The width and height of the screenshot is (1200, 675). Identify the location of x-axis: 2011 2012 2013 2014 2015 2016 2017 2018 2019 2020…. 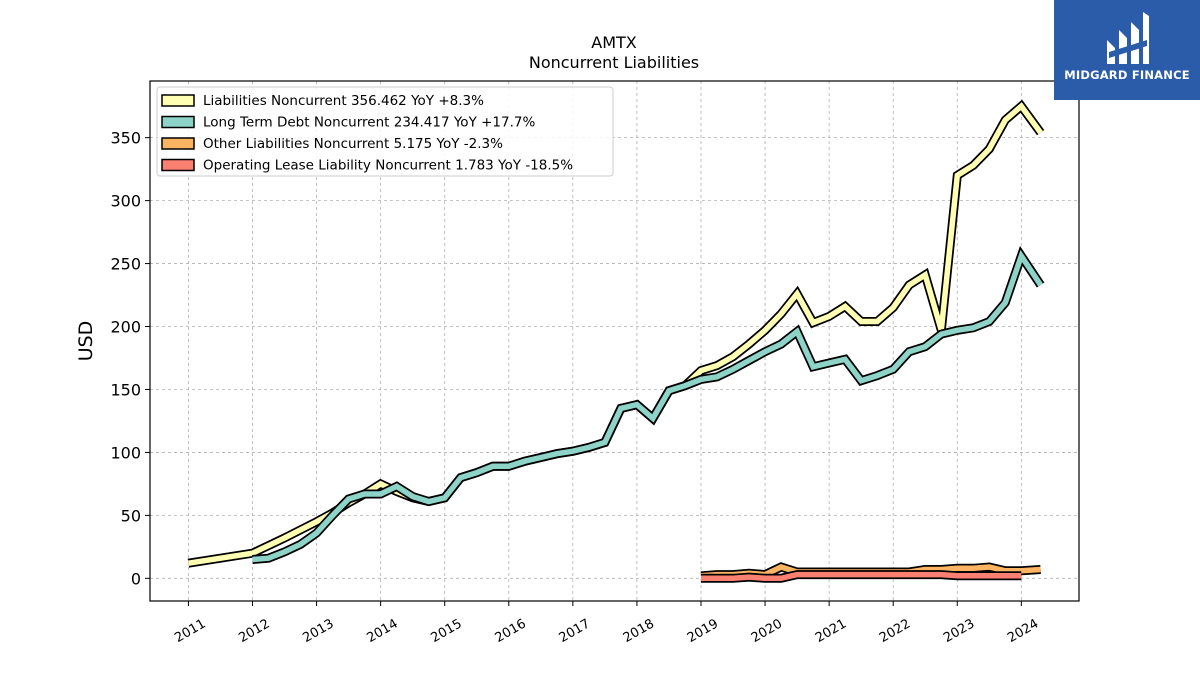
(606, 623).